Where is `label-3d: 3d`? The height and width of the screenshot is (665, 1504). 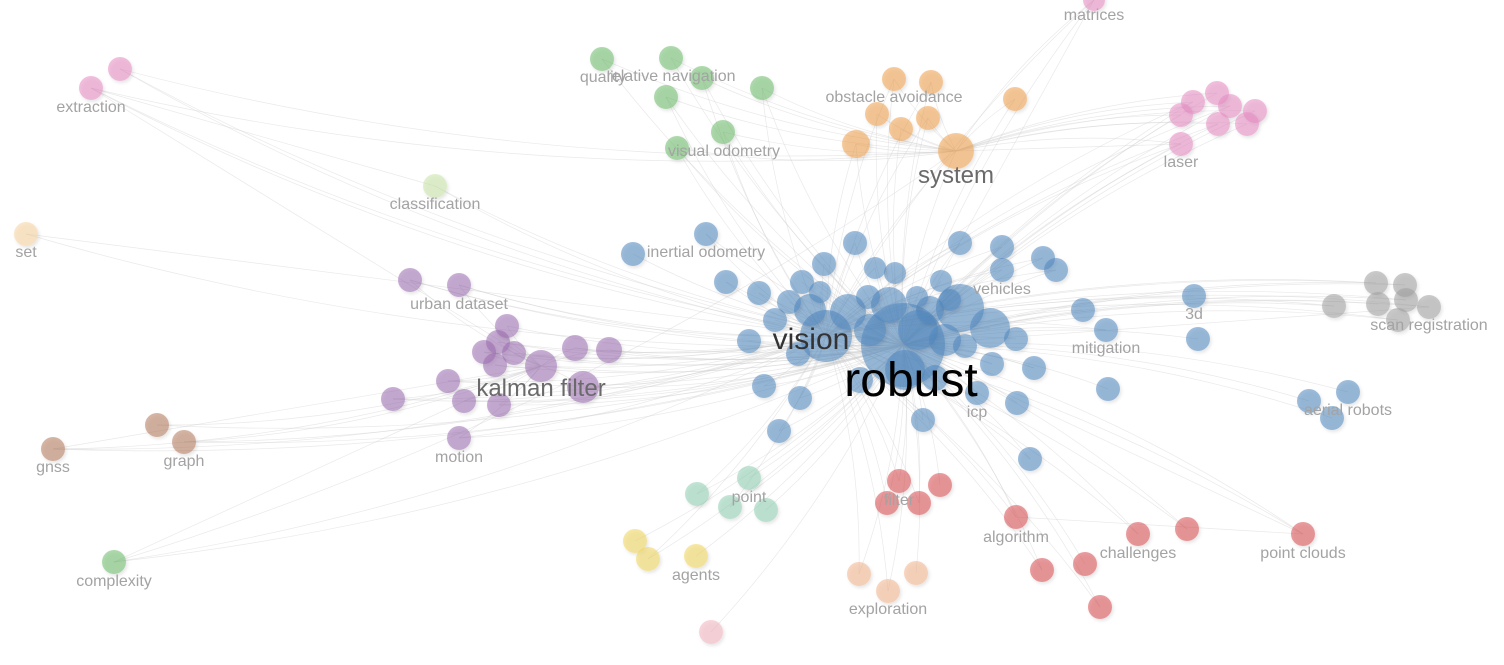
label-3d: 3d is located at coordinates (1194, 314).